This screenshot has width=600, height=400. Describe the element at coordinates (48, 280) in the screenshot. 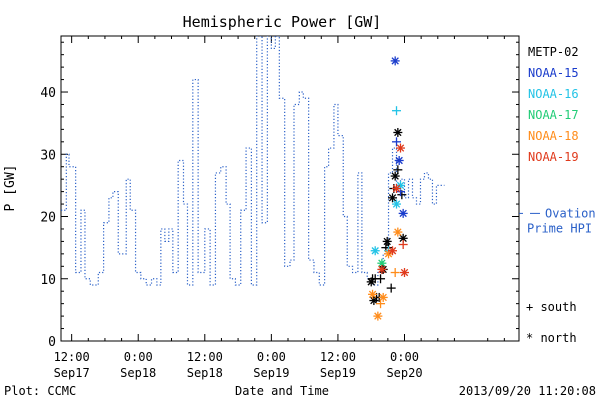

I see `y-tick-label: 10` at that location.